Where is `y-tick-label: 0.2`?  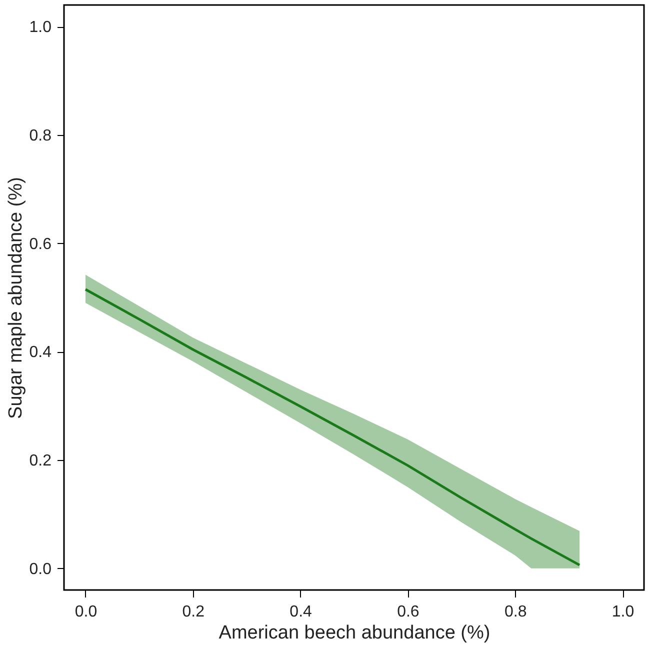 y-tick-label: 0.2 is located at coordinates (40, 461).